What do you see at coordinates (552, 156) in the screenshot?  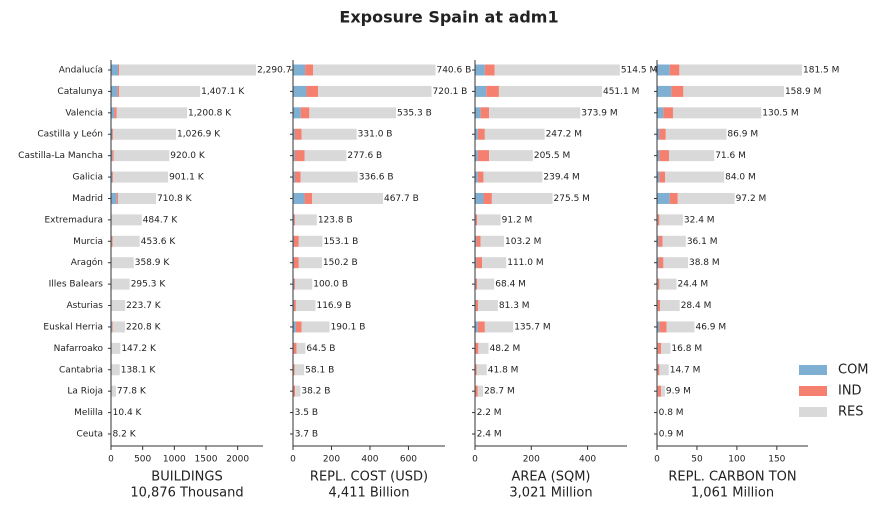 I see `value-label: 205.5 M` at bounding box center [552, 156].